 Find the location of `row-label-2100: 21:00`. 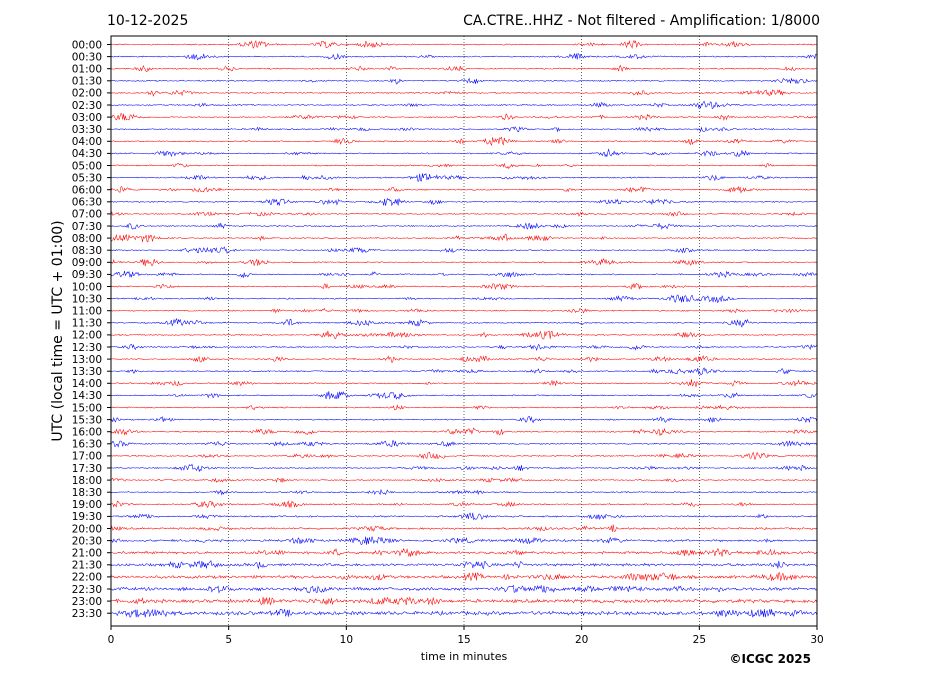

row-label-2100: 21:00 is located at coordinates (87, 554).